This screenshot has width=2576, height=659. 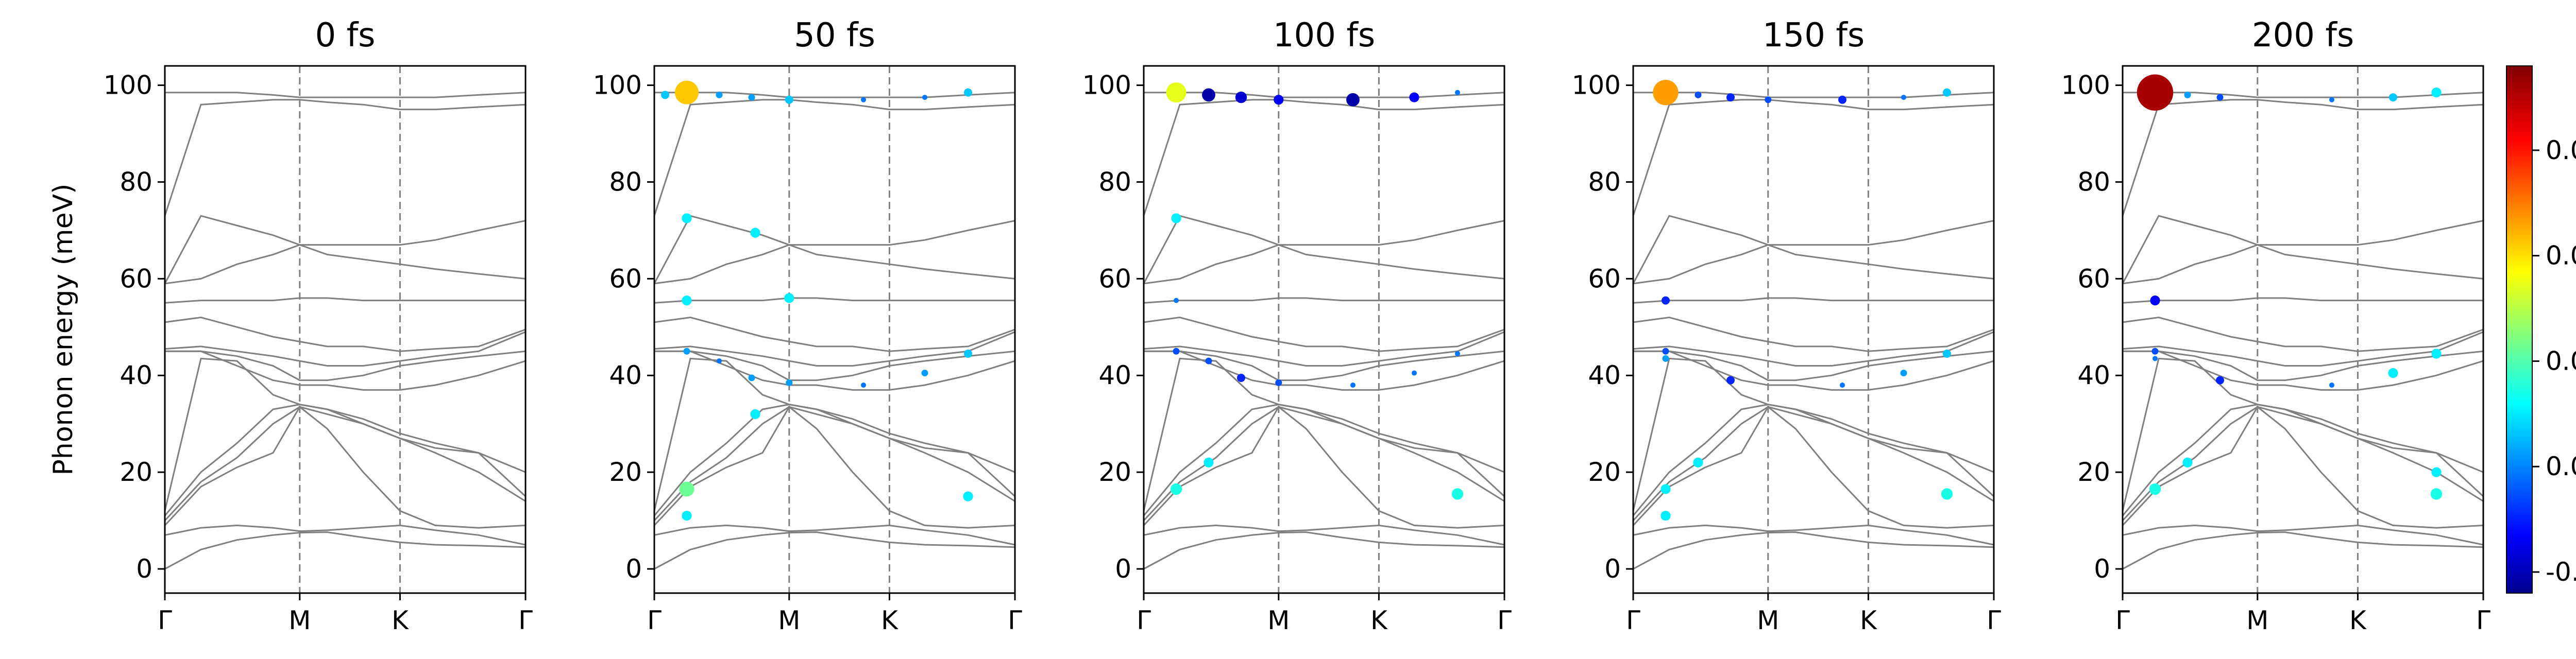 I want to click on y-tick-label: 20, so click(x=2093, y=472).